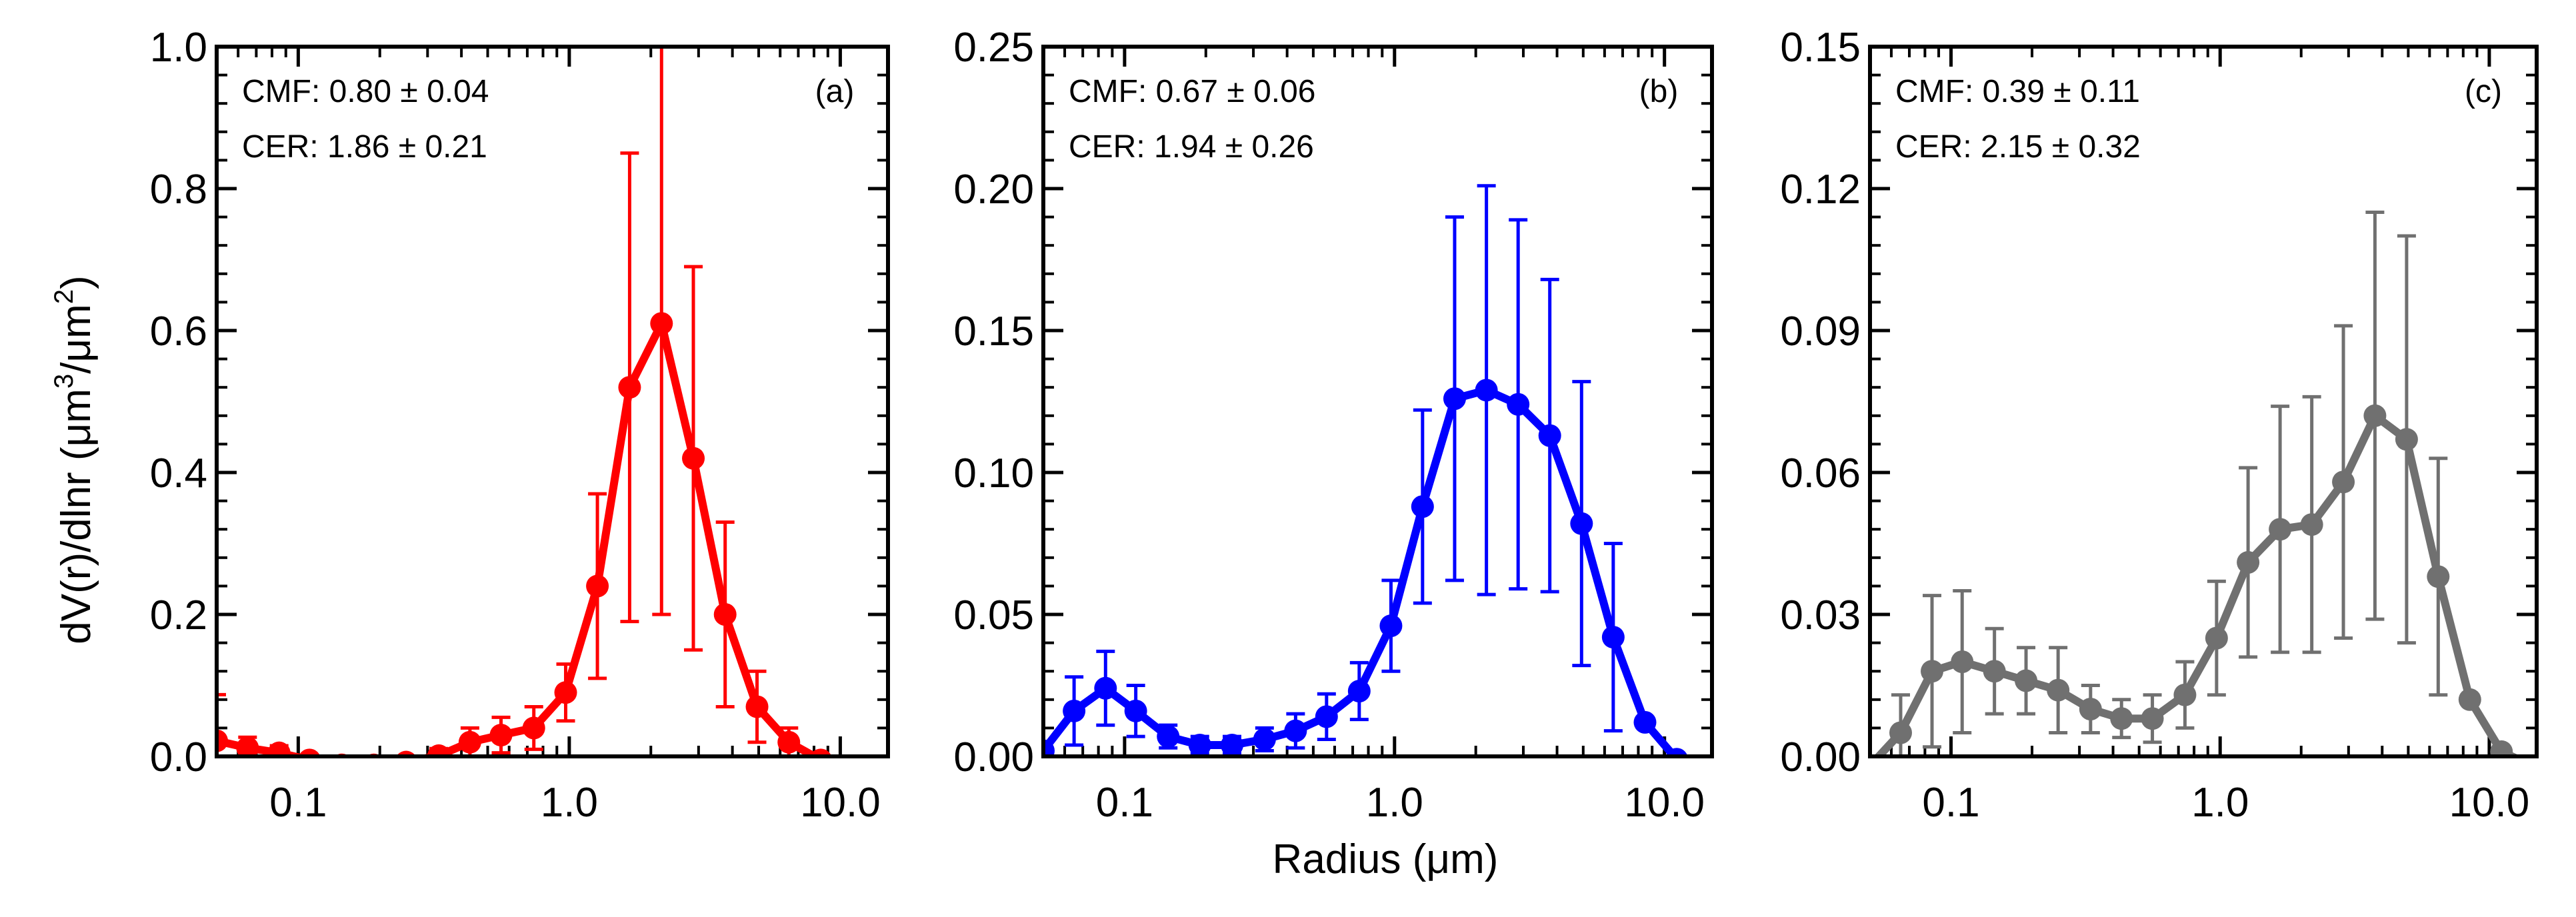 The width and height of the screenshot is (2576, 917). I want to click on panel-a-ytick-label: 0.2, so click(178, 615).